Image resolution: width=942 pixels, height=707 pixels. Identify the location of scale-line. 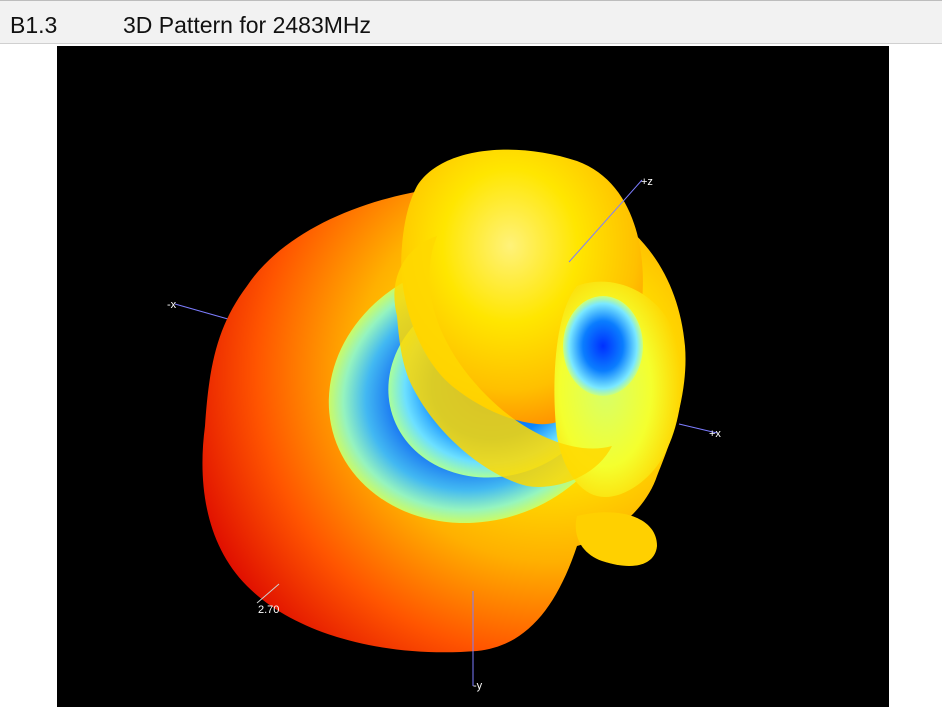
(268, 593).